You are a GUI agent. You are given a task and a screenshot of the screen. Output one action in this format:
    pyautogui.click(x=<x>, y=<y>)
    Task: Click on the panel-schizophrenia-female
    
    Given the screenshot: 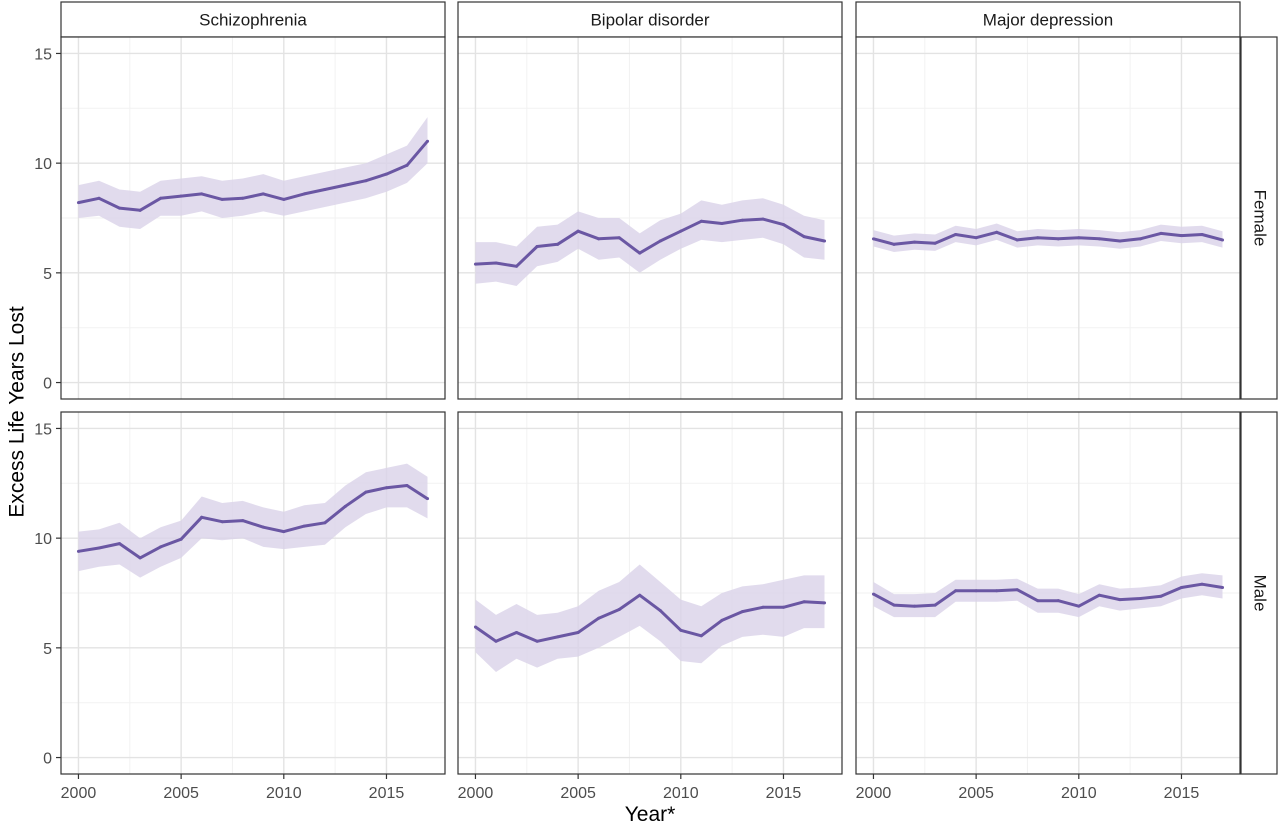 What is the action you would take?
    pyautogui.click(x=253, y=218)
    